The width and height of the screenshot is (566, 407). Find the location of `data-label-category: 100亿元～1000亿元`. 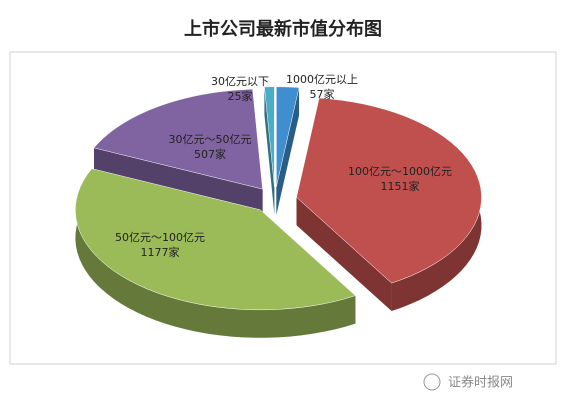

data-label-category: 100亿元～1000亿元 is located at coordinates (400, 171).